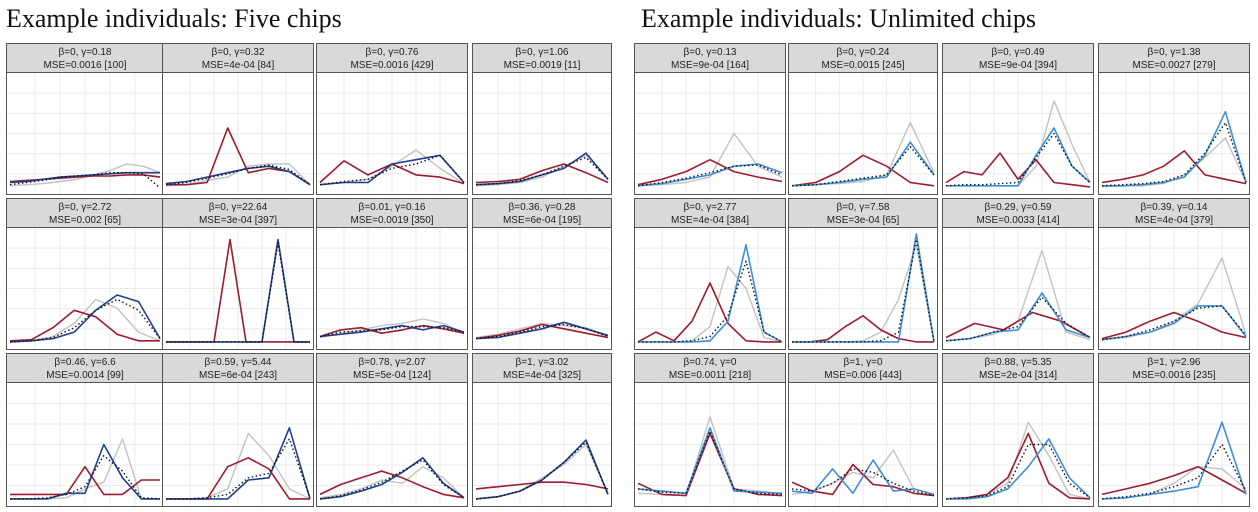 The image size is (1258, 512). What do you see at coordinates (85, 375) in the screenshot?
I see `facet-mse-label: MSE=0.0014 [99]` at bounding box center [85, 375].